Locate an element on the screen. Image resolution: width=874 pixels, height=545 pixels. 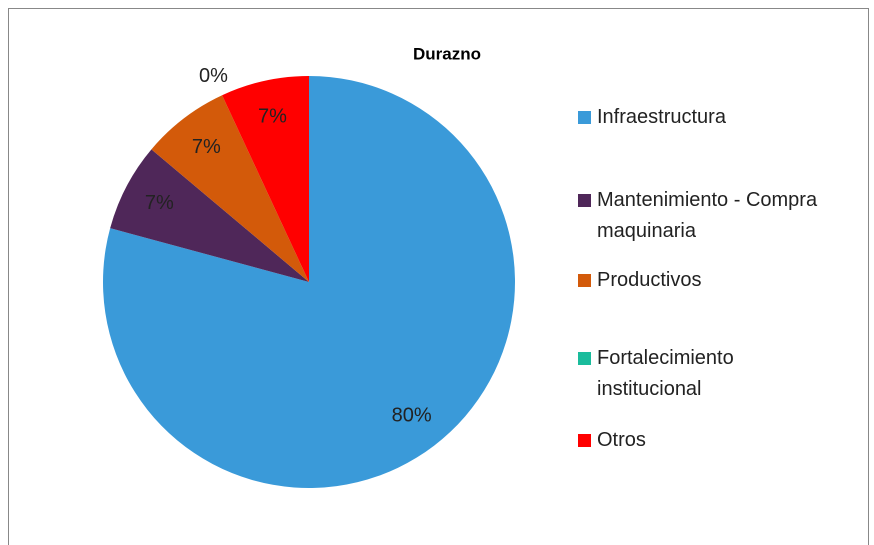
legend-label: Otros is located at coordinates (621, 440).